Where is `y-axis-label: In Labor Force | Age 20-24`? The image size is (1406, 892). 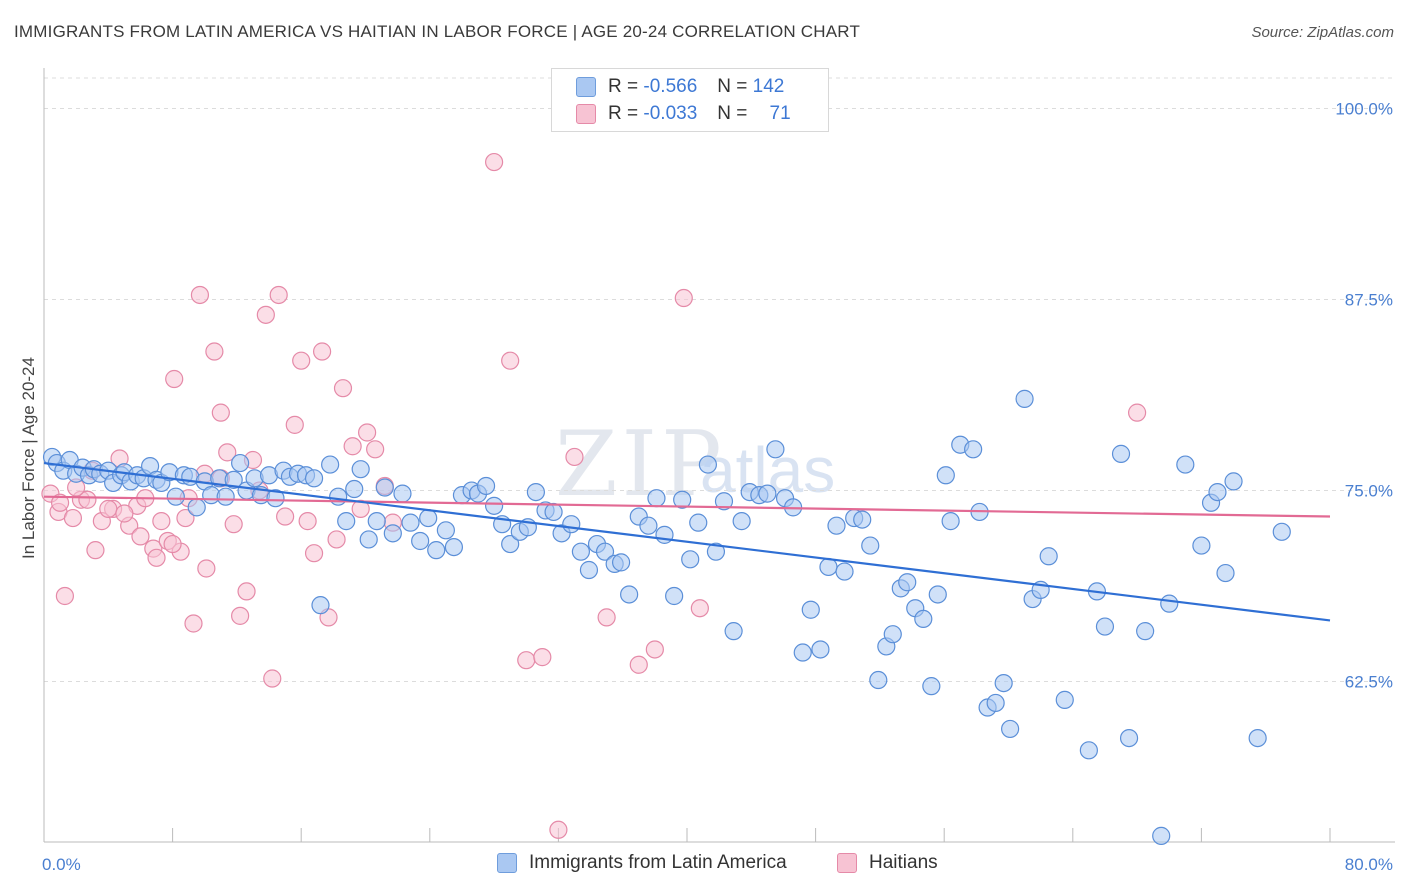 y-axis-label: In Labor Force | Age 20-24 is located at coordinates (28, 458).